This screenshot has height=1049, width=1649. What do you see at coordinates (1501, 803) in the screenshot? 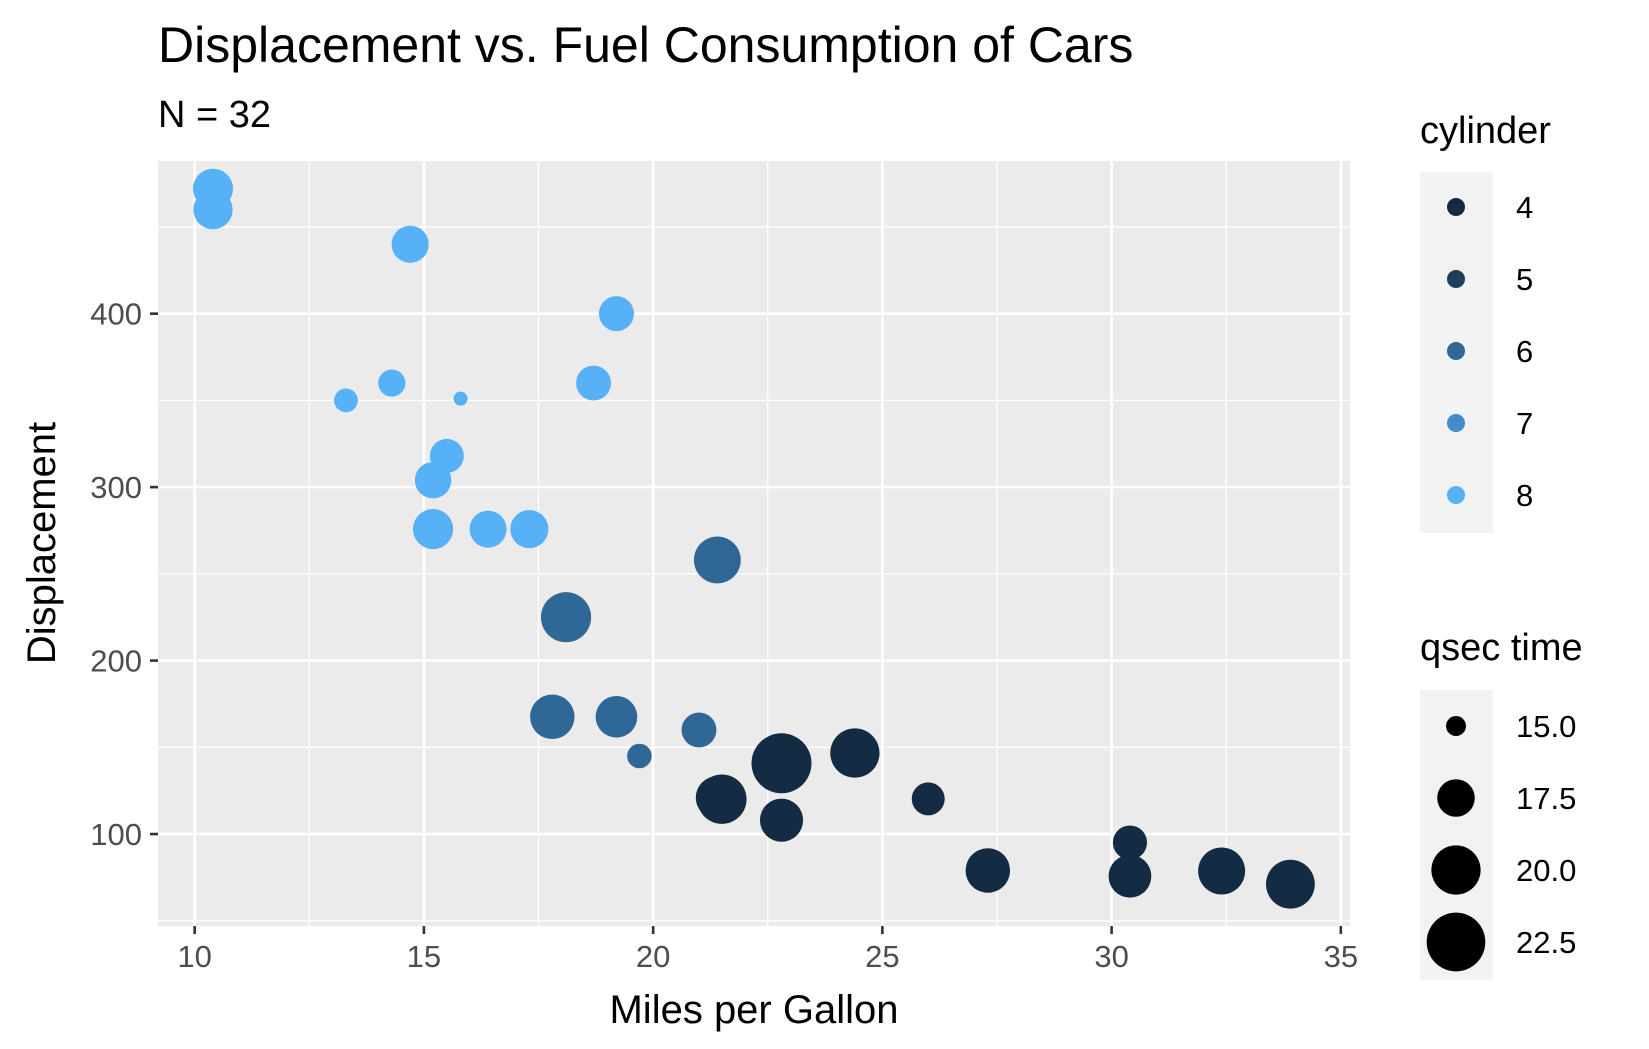
I see `qsec-legend: qsec time 15.0 17.5 20.0 22.5` at bounding box center [1501, 803].